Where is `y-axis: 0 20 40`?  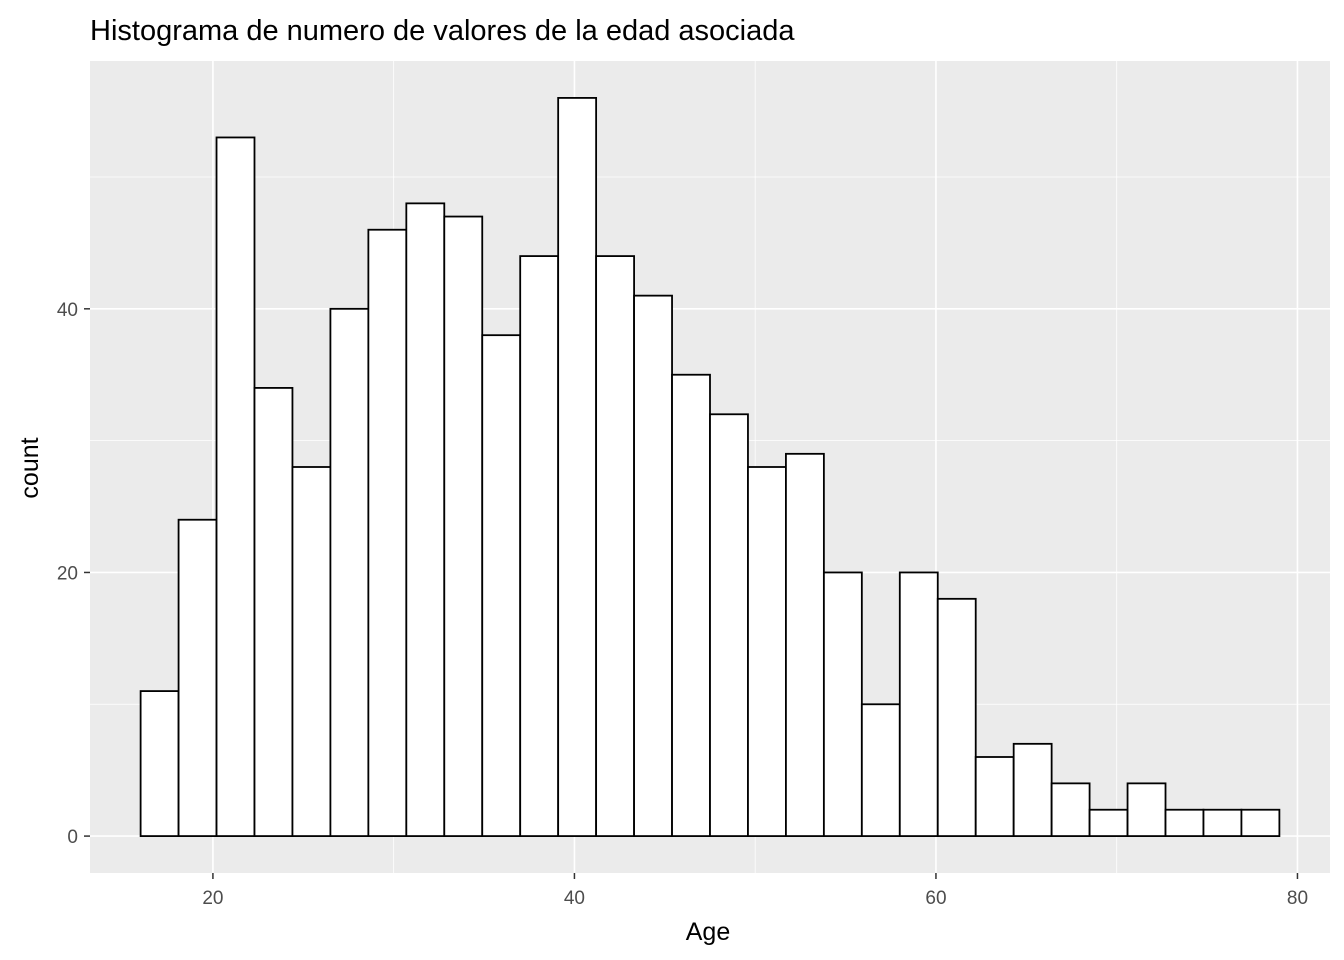 y-axis: 0 20 40 is located at coordinates (73, 574).